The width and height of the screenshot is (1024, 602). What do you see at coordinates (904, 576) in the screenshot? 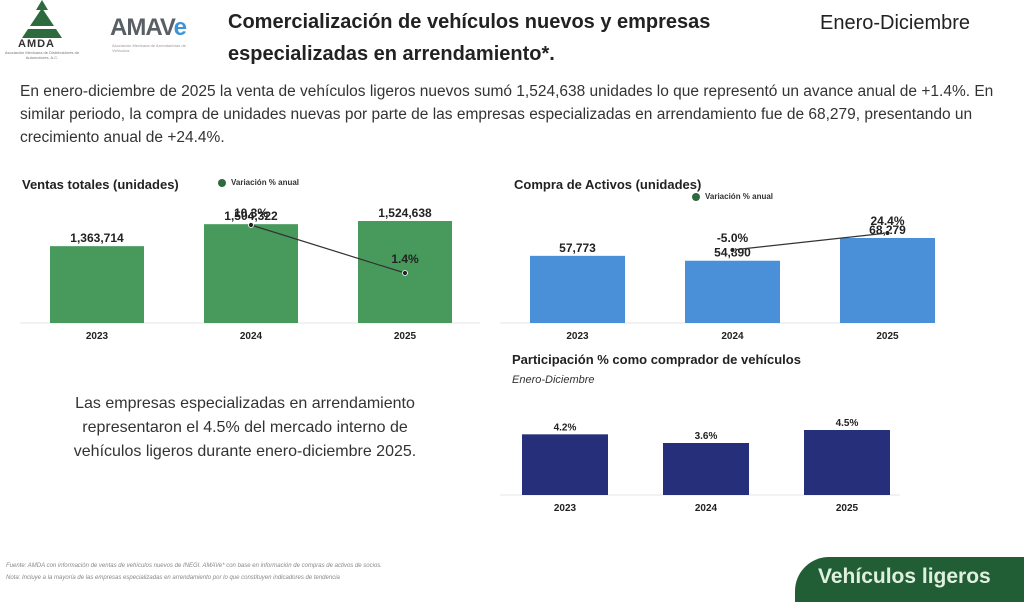
I see `section-tab-label: Vehículos ligeros` at bounding box center [904, 576].